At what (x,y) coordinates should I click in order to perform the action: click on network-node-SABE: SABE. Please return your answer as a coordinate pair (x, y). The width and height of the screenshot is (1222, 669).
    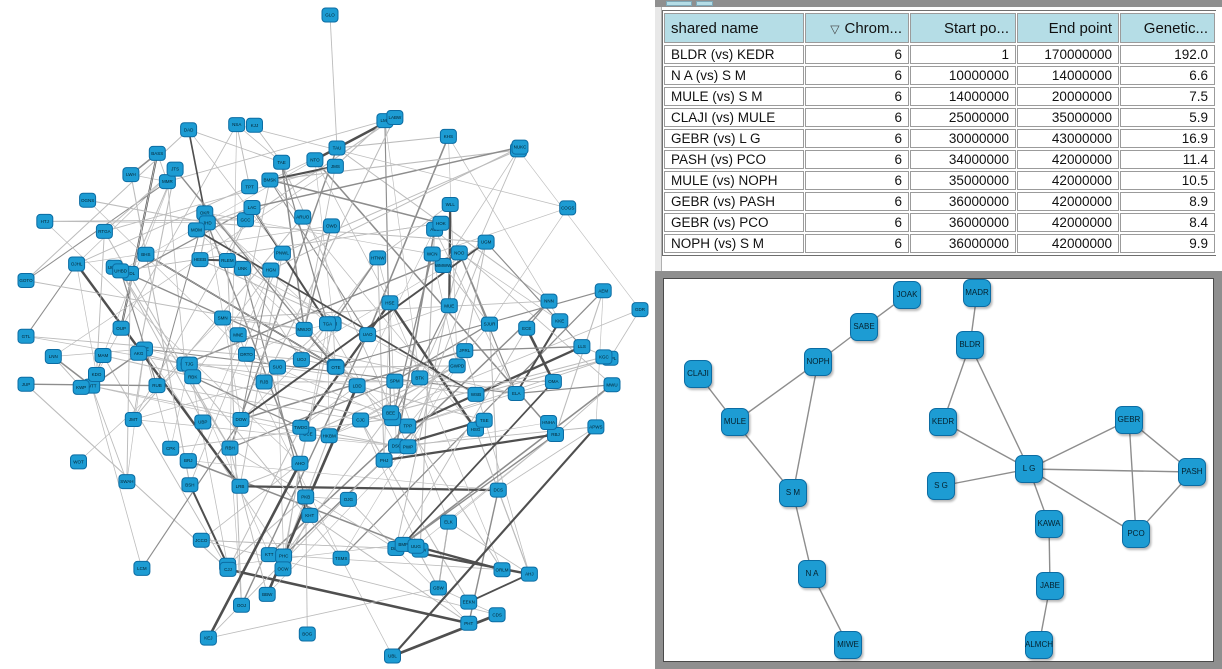
    Looking at the image, I should click on (864, 327).